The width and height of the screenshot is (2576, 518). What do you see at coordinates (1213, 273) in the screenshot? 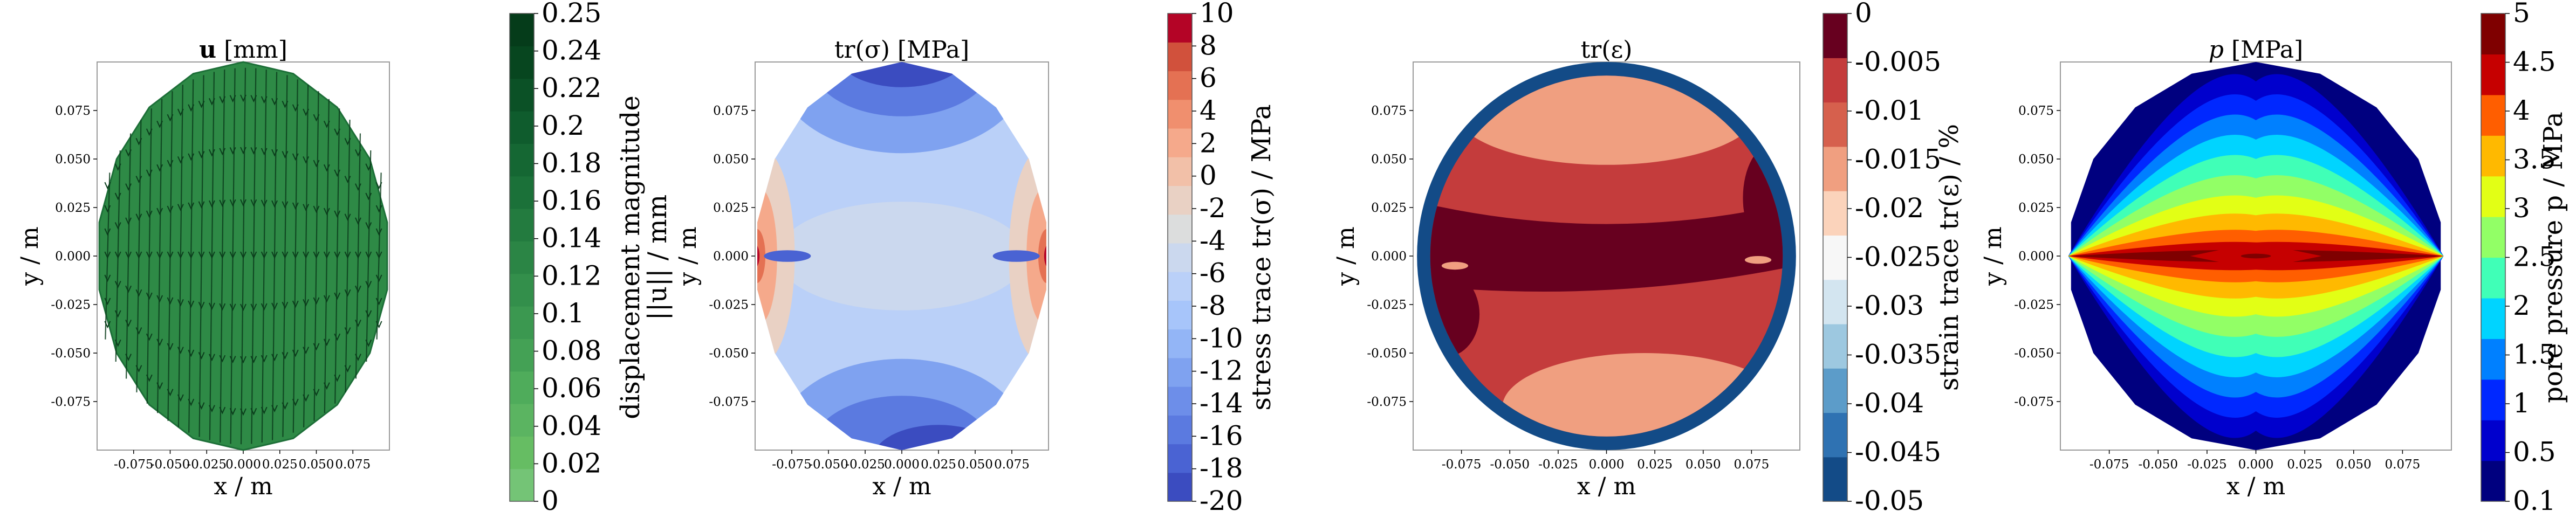
I see `colorbar-tick-label: -6` at bounding box center [1213, 273].